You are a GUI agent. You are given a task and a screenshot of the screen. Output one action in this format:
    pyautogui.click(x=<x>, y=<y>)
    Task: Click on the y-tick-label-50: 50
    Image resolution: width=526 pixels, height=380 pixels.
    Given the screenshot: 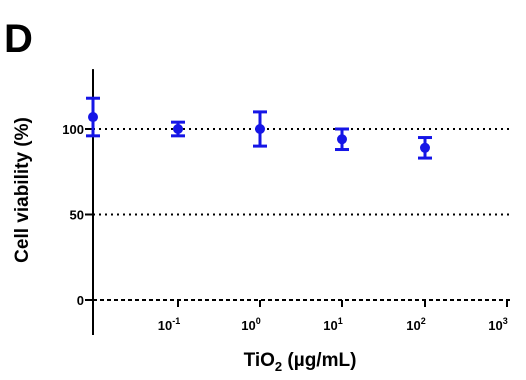 What is the action you would take?
    pyautogui.click(x=77, y=215)
    